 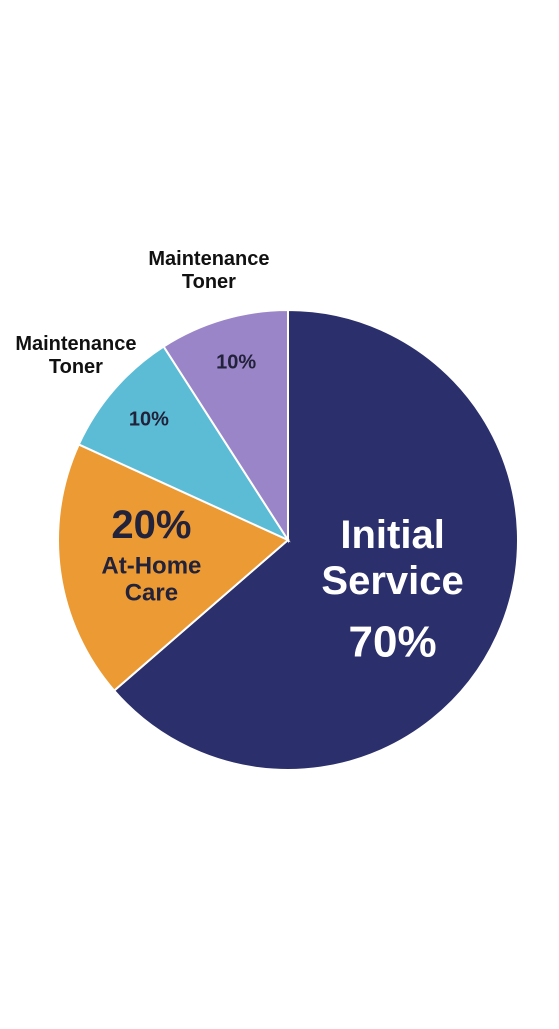 I want to click on slice-label: 70%, so click(x=392, y=642).